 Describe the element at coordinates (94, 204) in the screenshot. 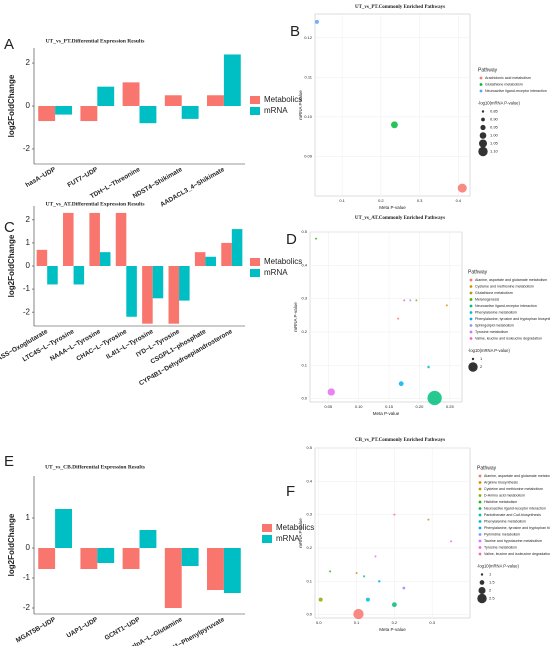

I see `chart-title: UT_vs_AT.Differential Expression Results` at that location.